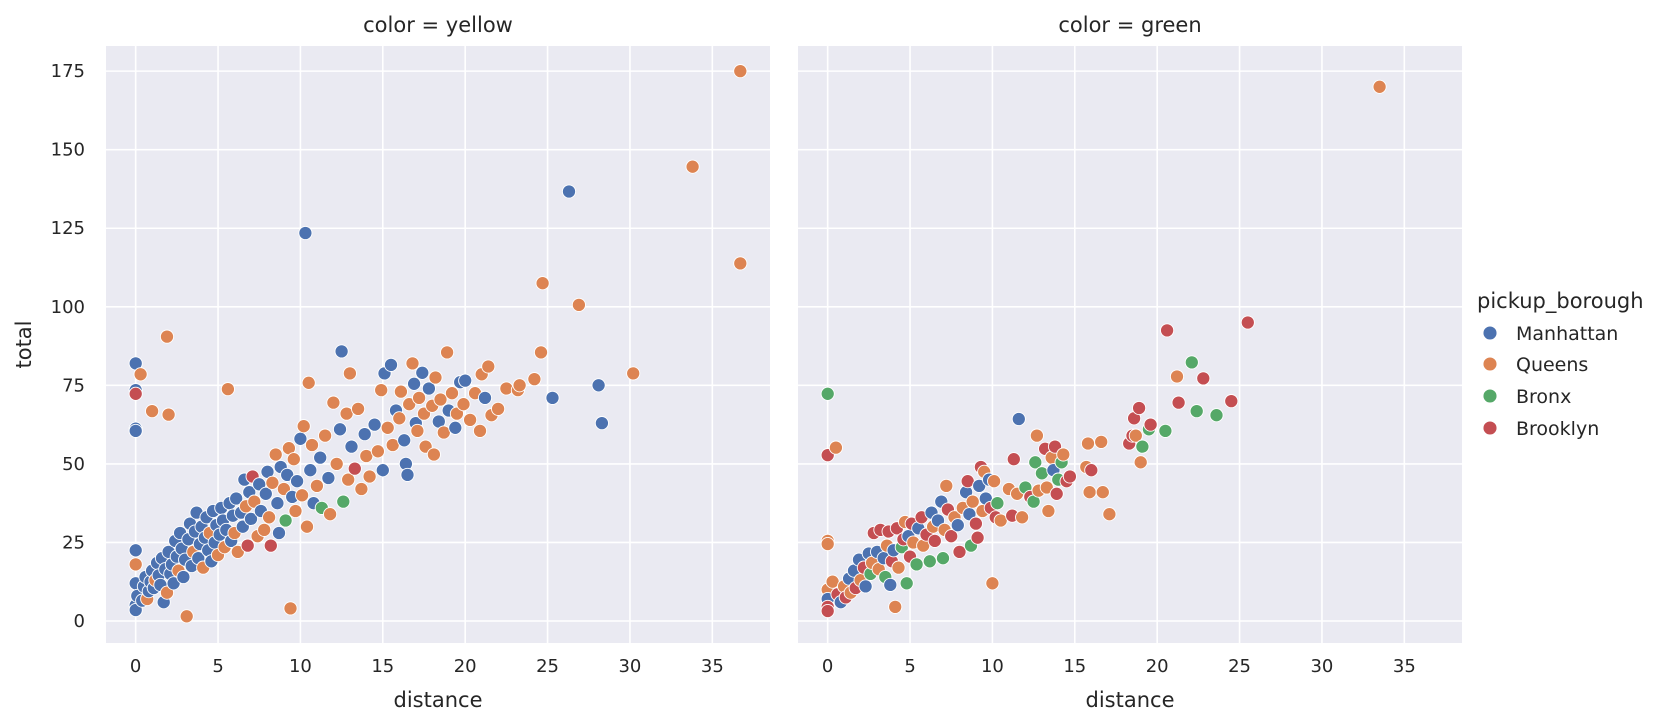 This screenshot has height=726, width=1672. Describe the element at coordinates (79, 621) in the screenshot. I see `y-tick-label: 0` at that location.